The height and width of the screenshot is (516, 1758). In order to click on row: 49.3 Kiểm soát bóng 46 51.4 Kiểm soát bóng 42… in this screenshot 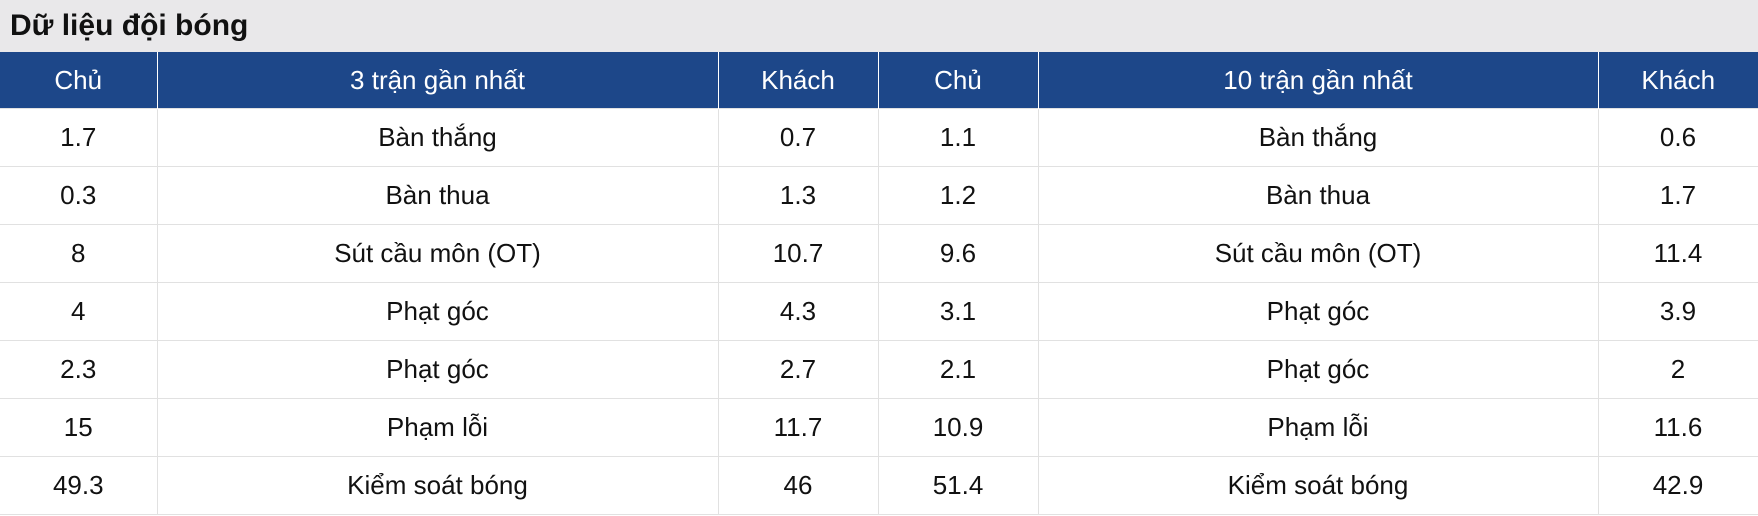, I will do `click(879, 485)`.